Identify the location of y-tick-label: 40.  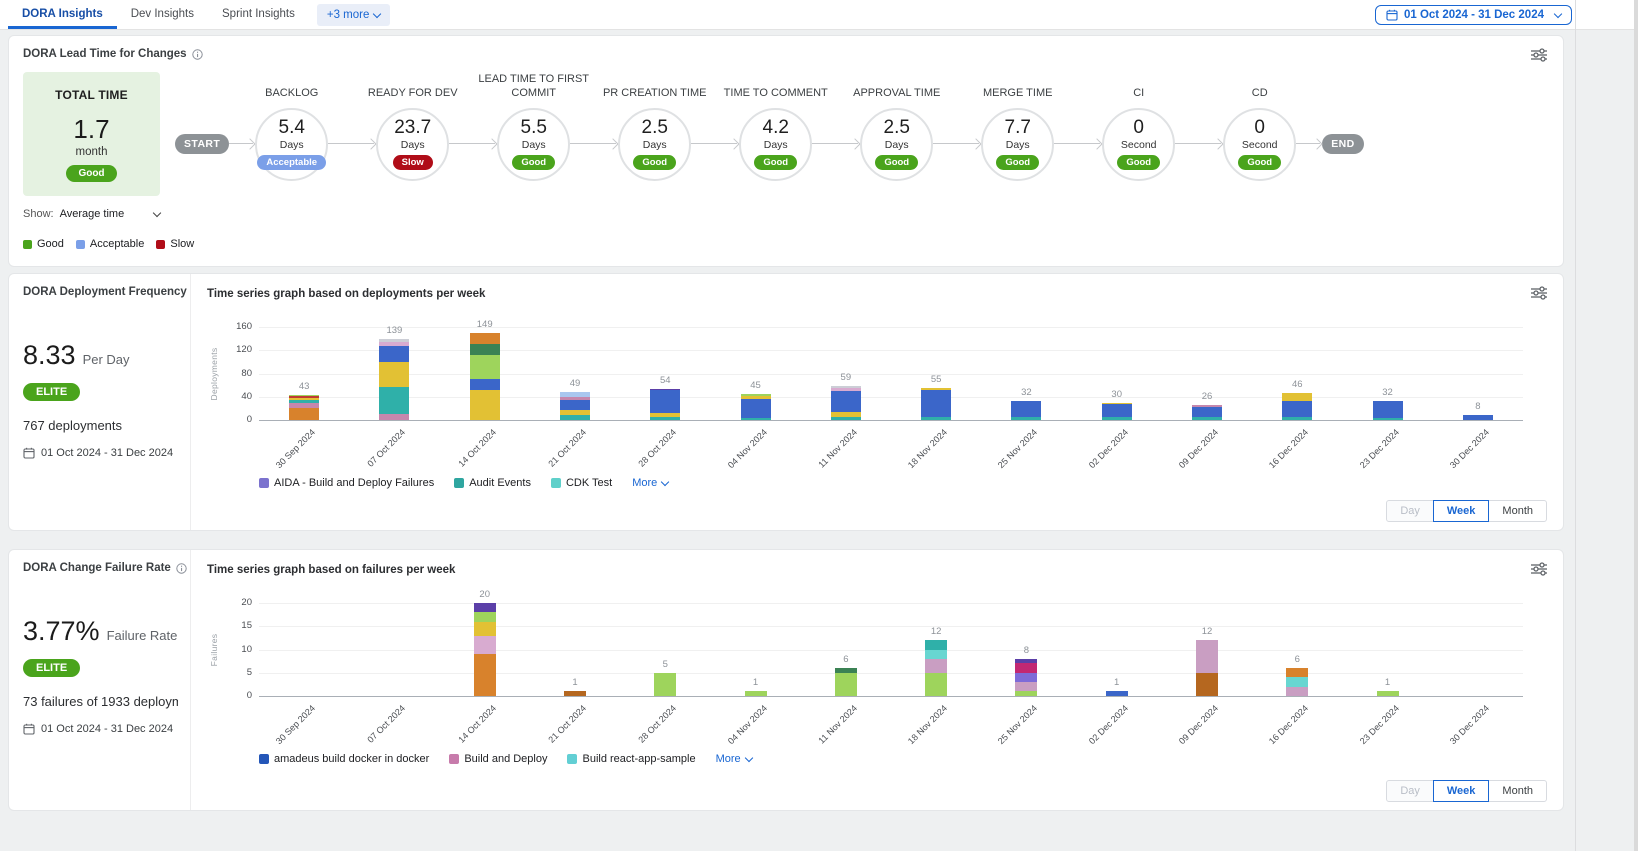
(246, 396).